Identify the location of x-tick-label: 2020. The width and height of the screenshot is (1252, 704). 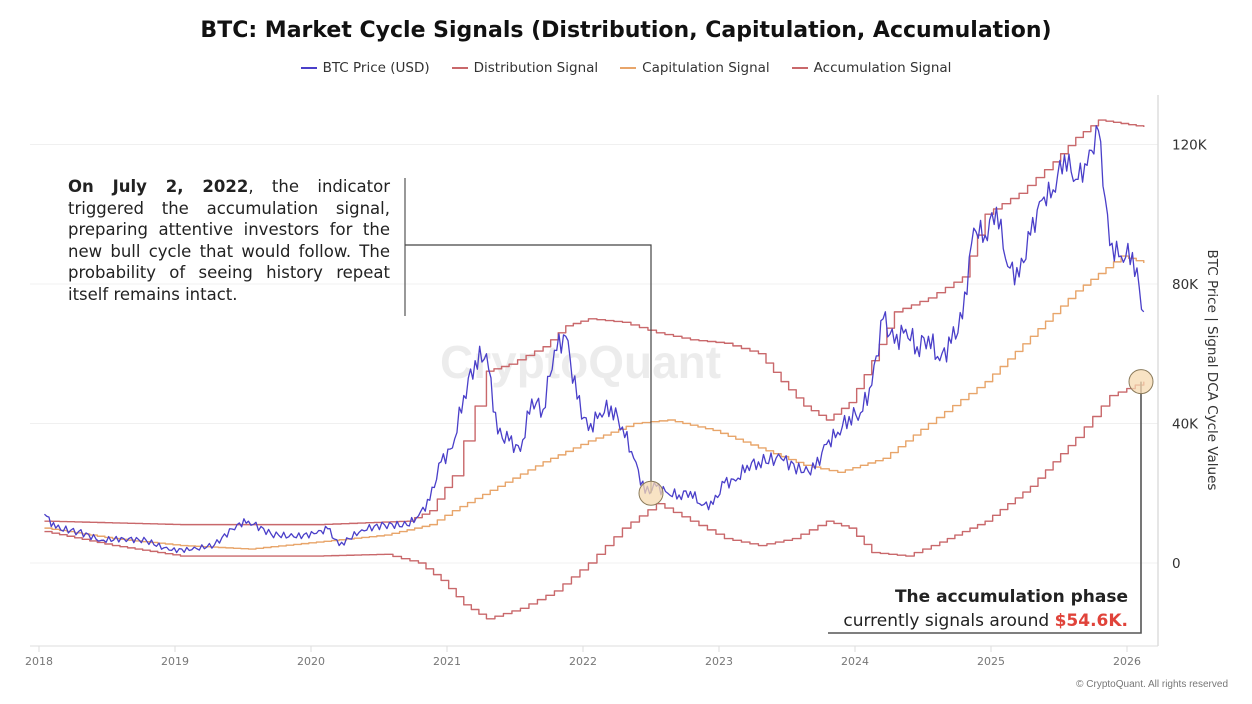
(311, 661).